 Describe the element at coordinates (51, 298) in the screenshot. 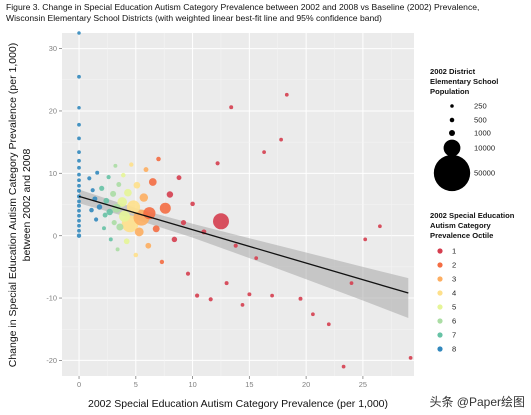

I see `y-tick-label: -10` at that location.